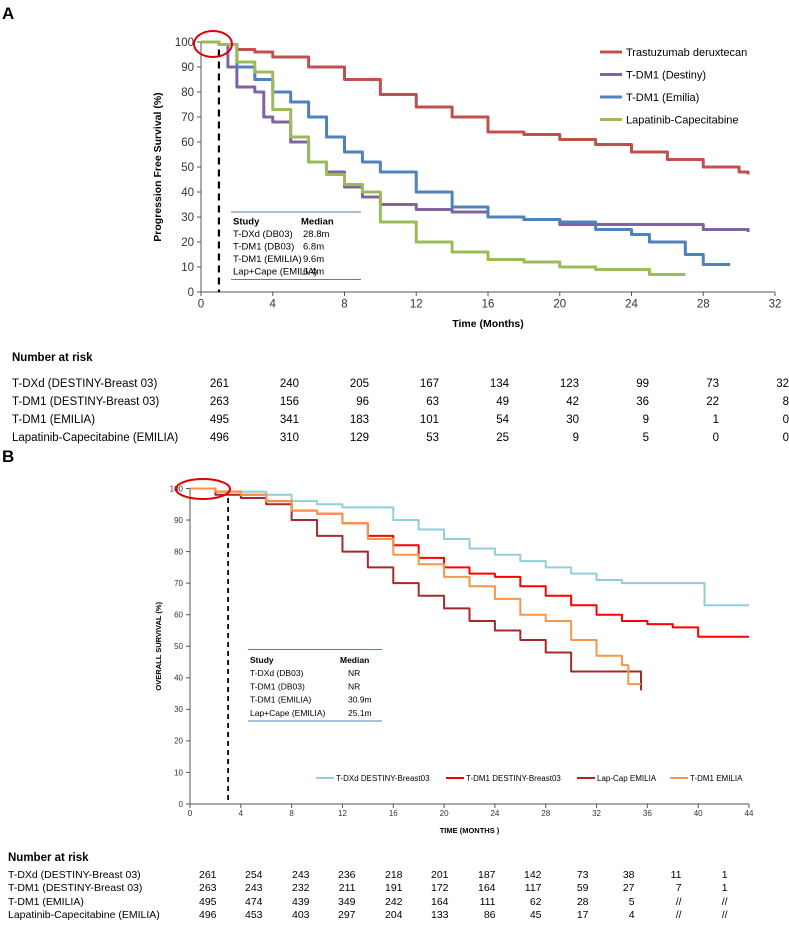 This screenshot has width=789, height=927. What do you see at coordinates (440, 888) in the screenshot?
I see `risk-cell: 172` at bounding box center [440, 888].